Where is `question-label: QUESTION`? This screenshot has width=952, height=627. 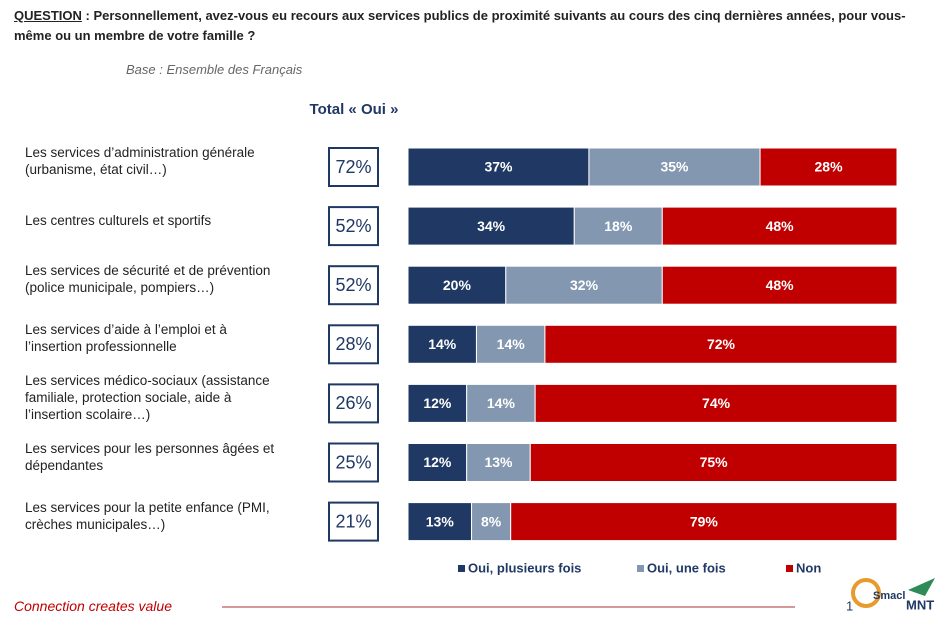
question-label: QUESTION is located at coordinates (48, 15).